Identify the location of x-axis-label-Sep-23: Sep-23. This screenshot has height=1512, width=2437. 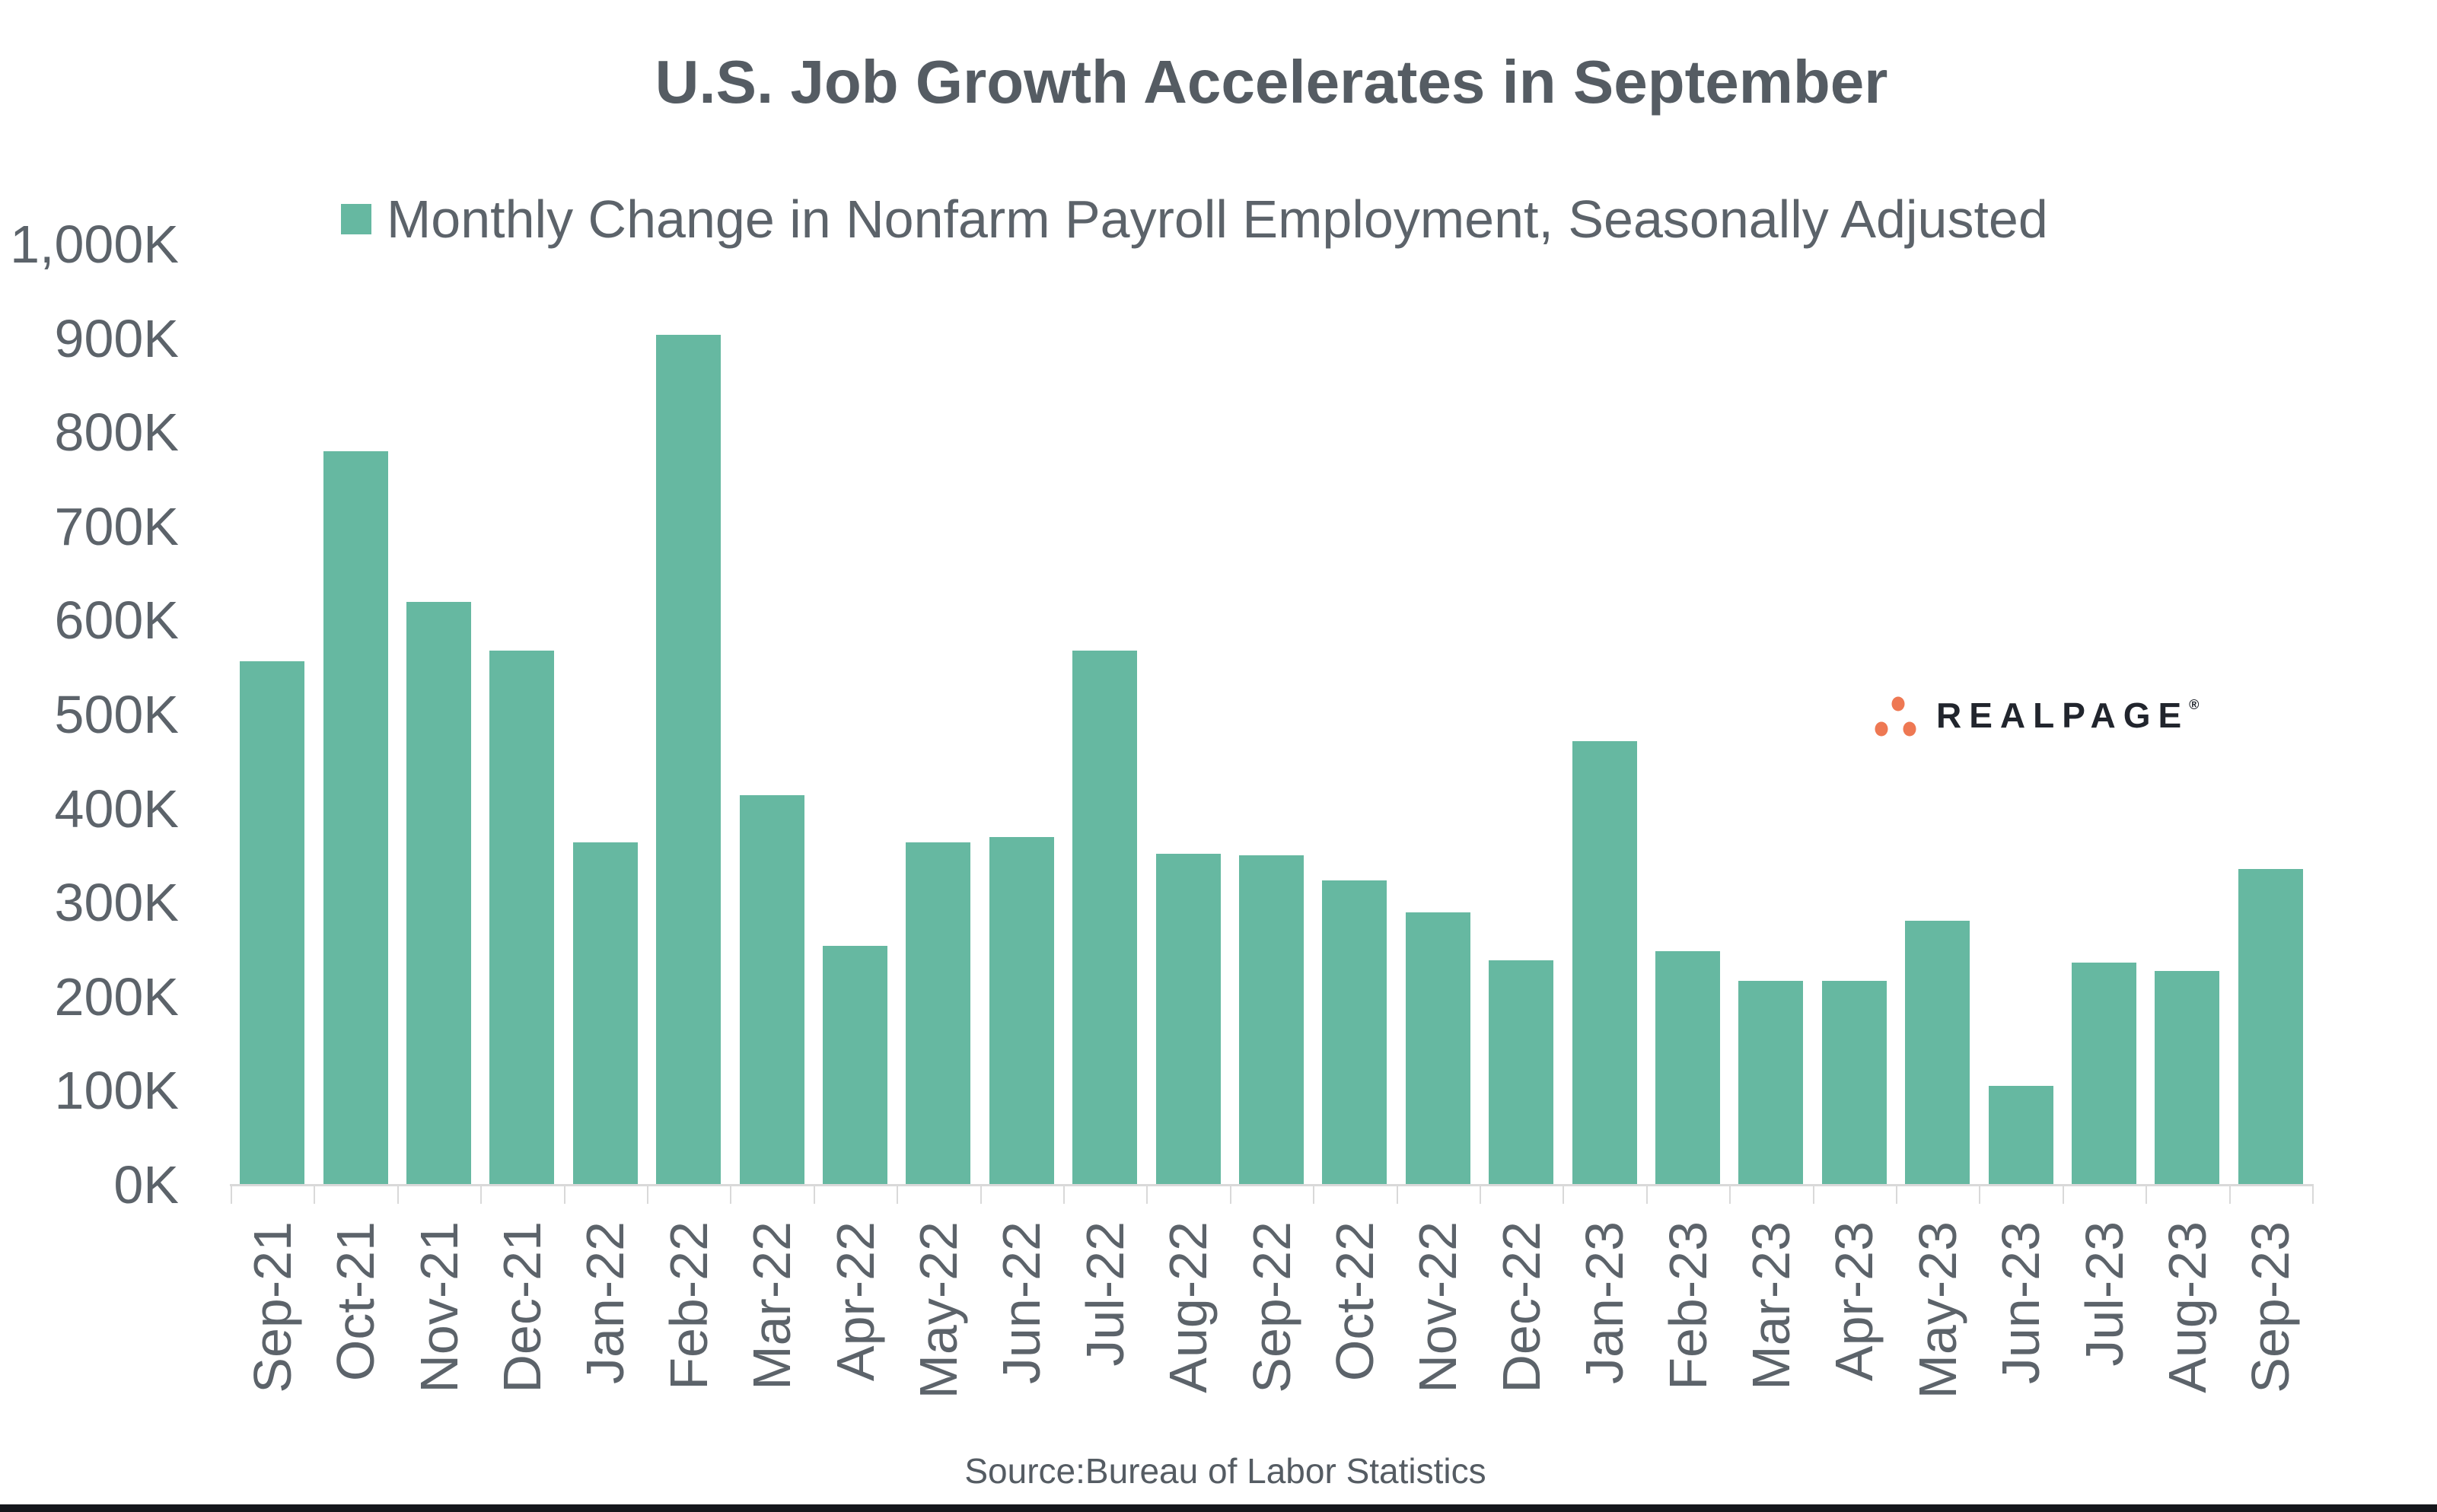
(2271, 1307).